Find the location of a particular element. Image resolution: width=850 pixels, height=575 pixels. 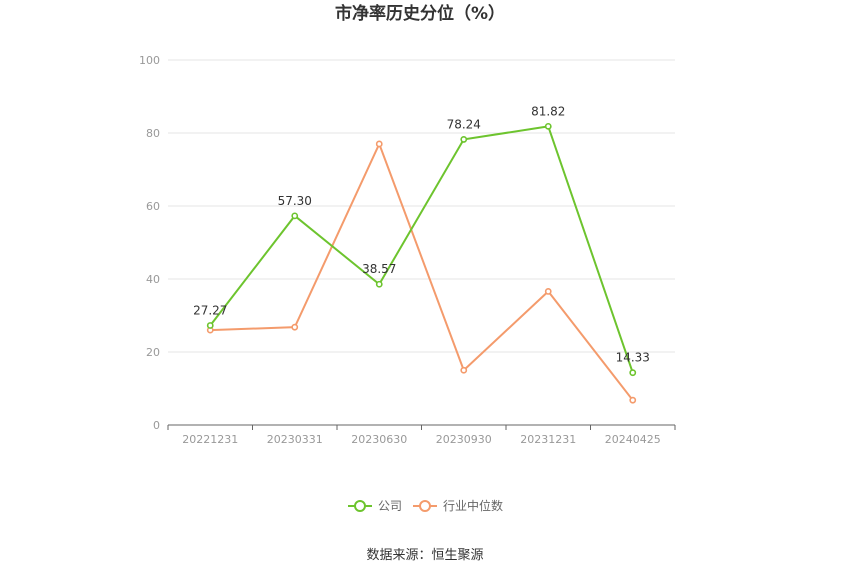

y-tick-label: 60 is located at coordinates (153, 206).